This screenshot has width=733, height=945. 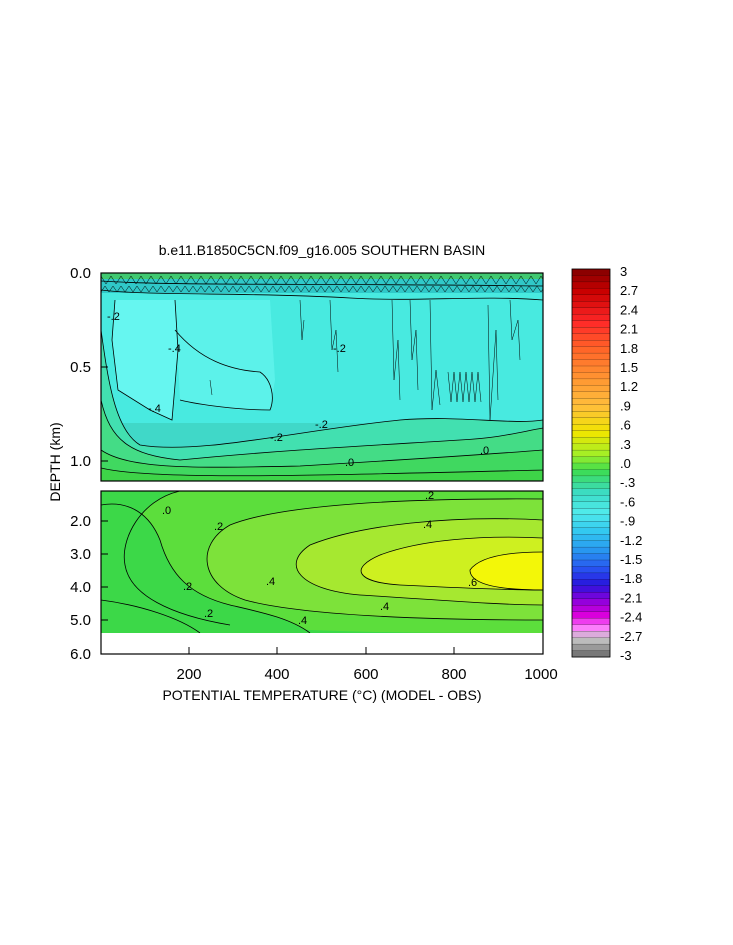 I want to click on colorbar-label: -.9, so click(x=627, y=521).